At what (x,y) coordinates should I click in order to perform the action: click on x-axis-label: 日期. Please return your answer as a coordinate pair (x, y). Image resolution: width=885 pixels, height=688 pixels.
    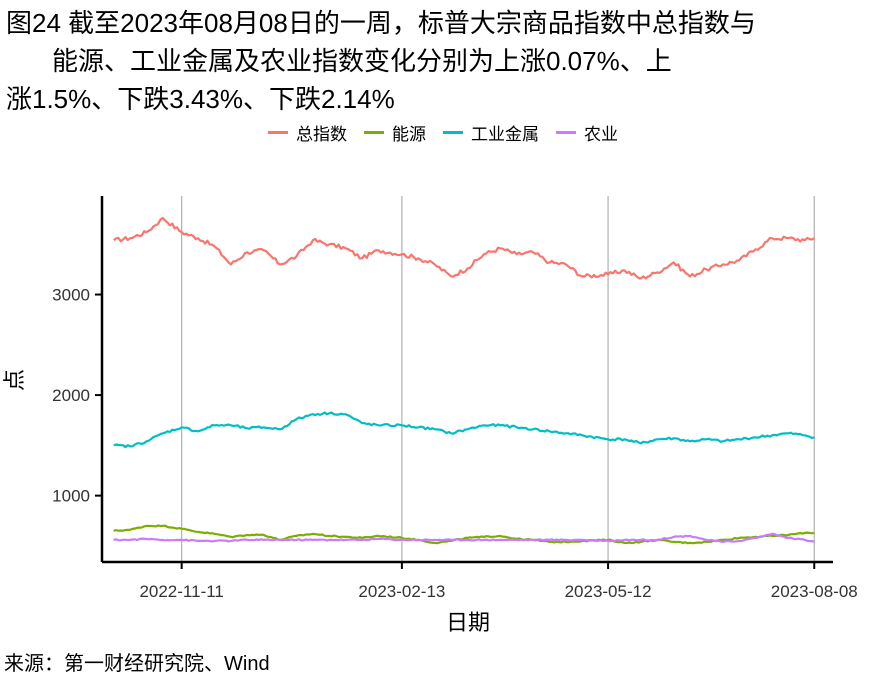
    Looking at the image, I should click on (468, 622).